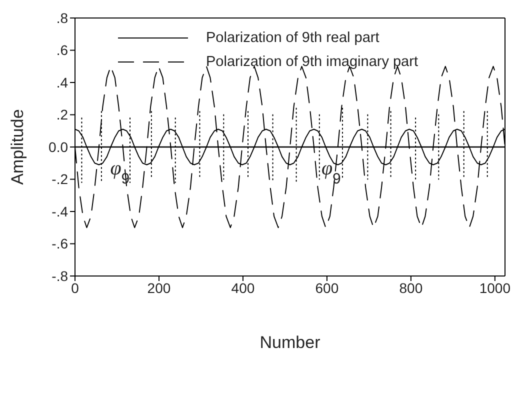 The height and width of the screenshot is (408, 531). I want to click on x-tick-label: 0, so click(75, 288).